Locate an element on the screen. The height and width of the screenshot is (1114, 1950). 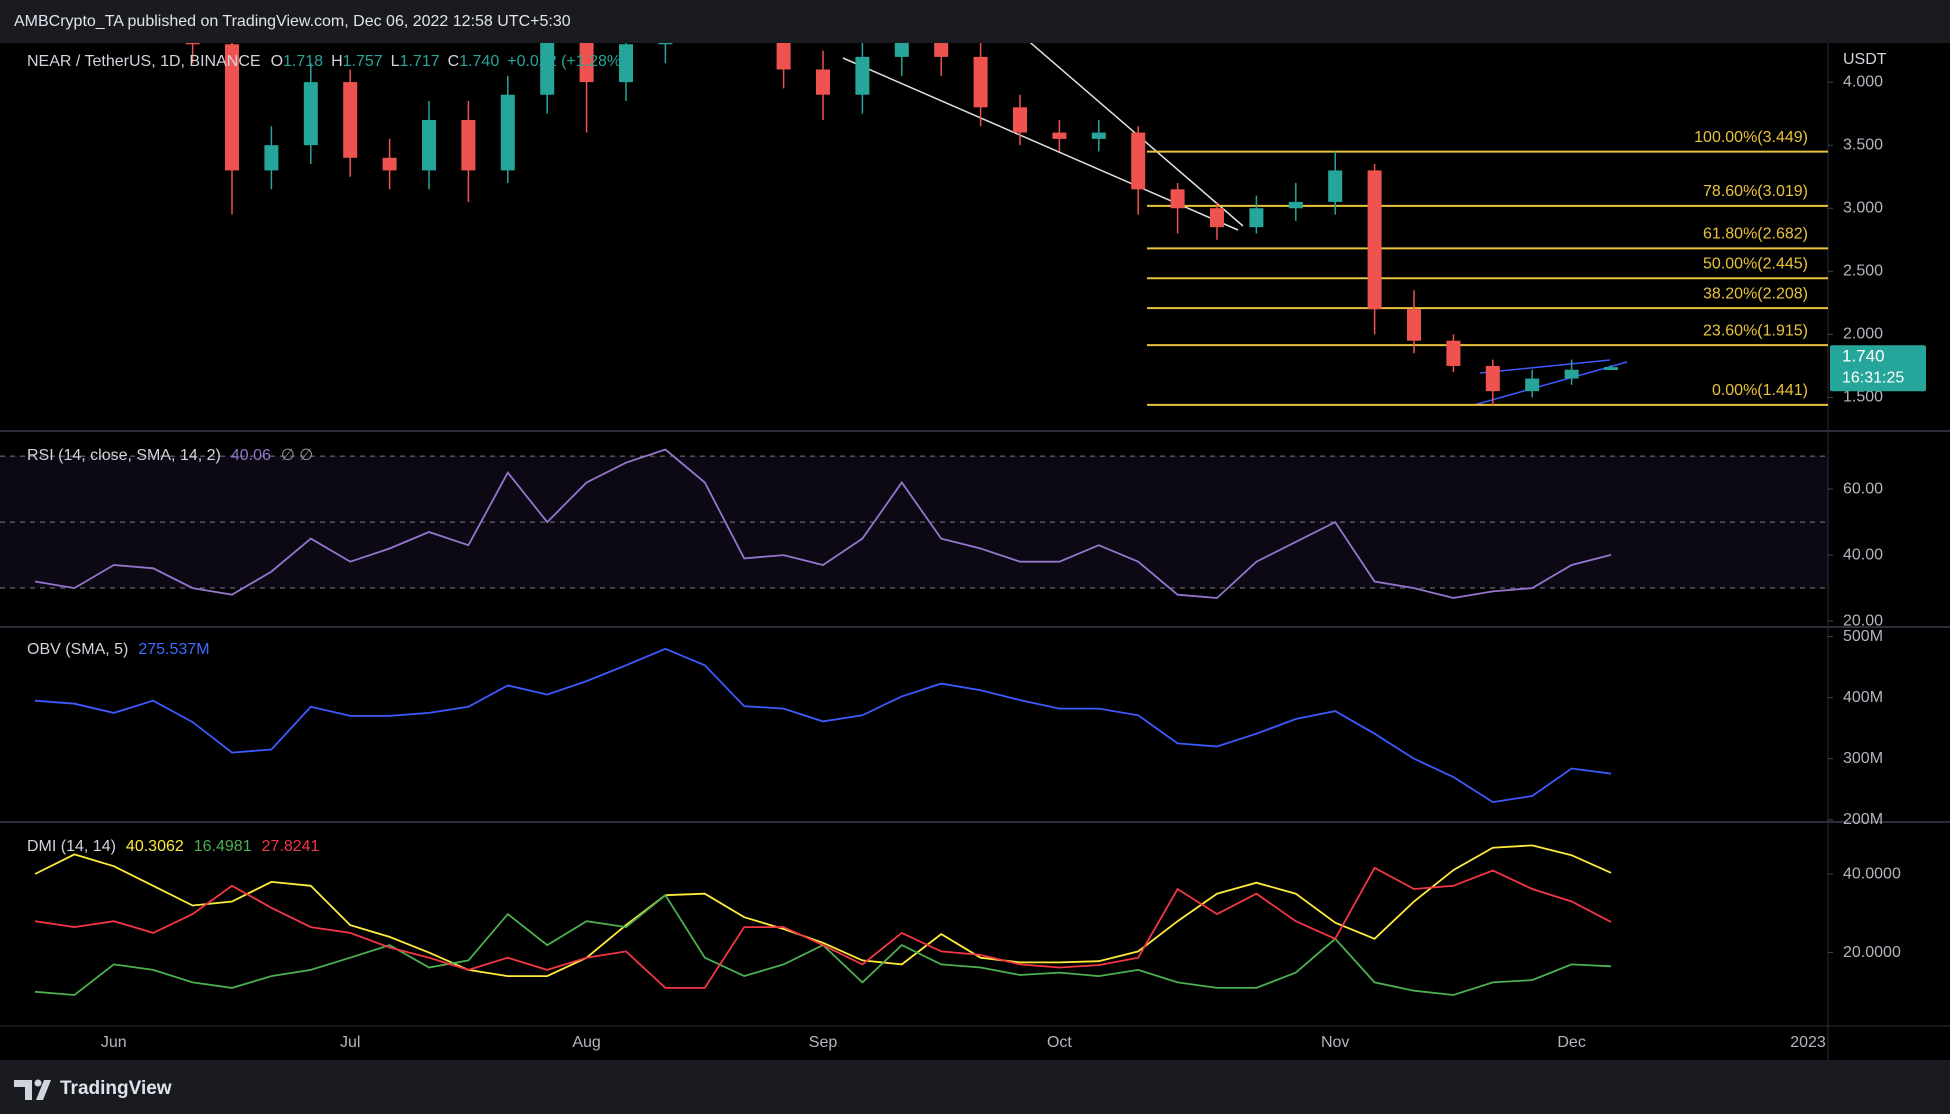
x-tick-label: Oct is located at coordinates (1059, 1042).